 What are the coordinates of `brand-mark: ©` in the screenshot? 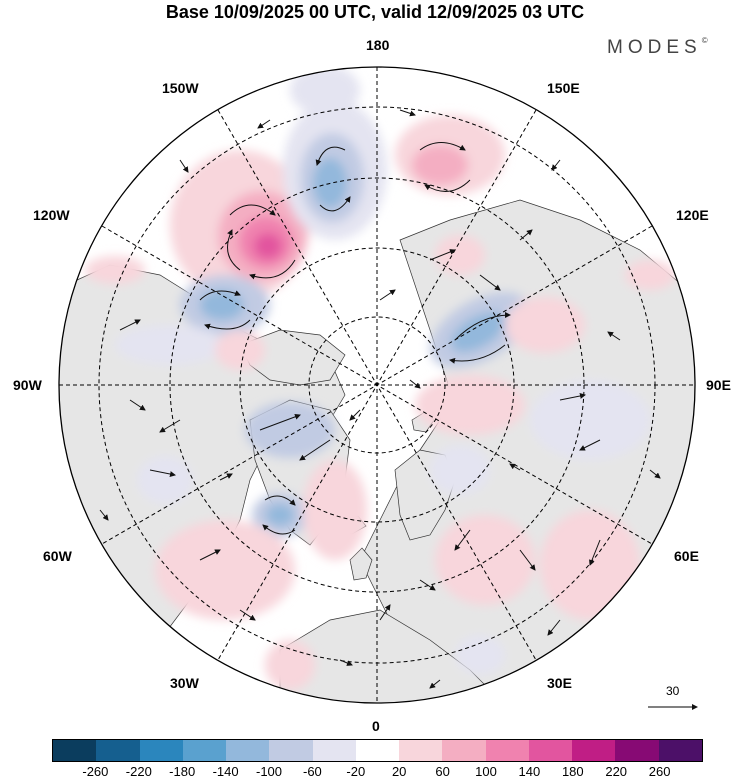 It's located at (704, 40).